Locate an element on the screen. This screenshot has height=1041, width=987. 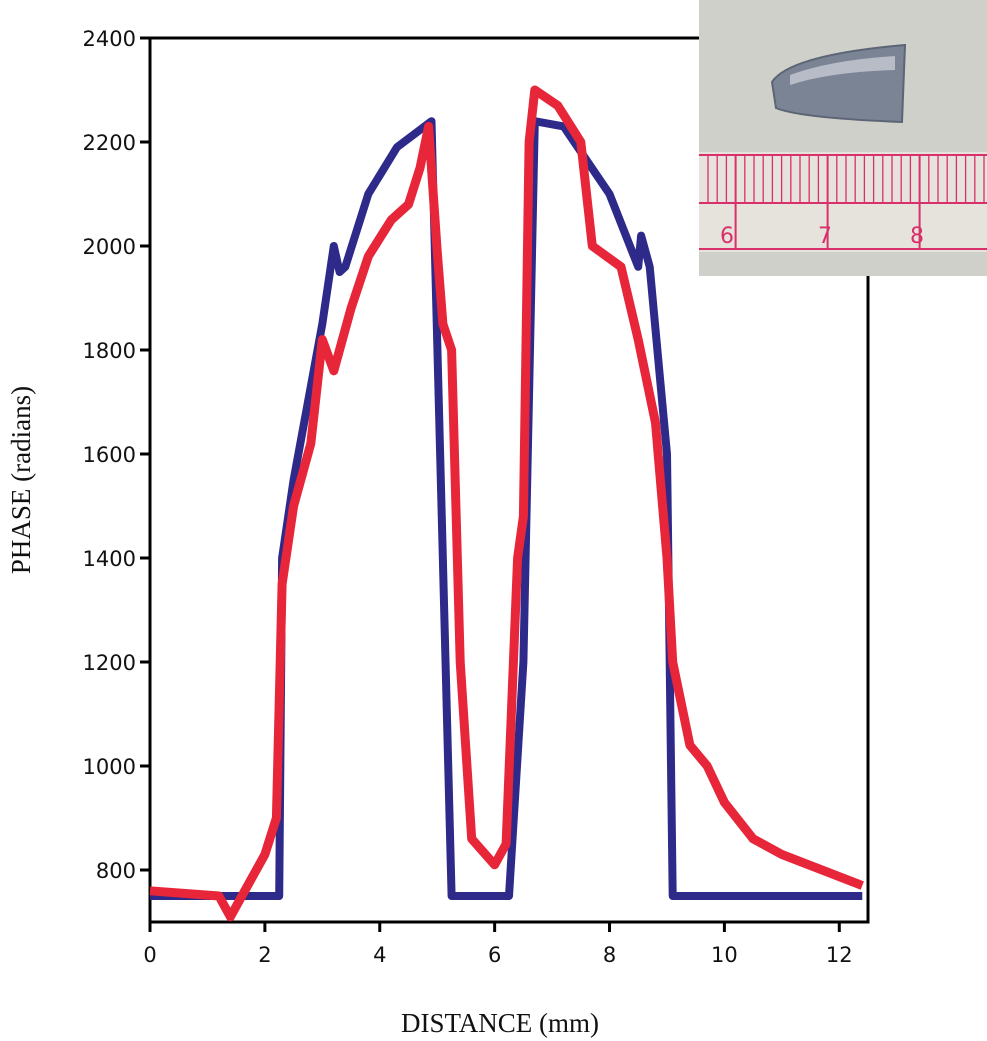
y-axis-title: PHASE (radians) is located at coordinates (21, 480).